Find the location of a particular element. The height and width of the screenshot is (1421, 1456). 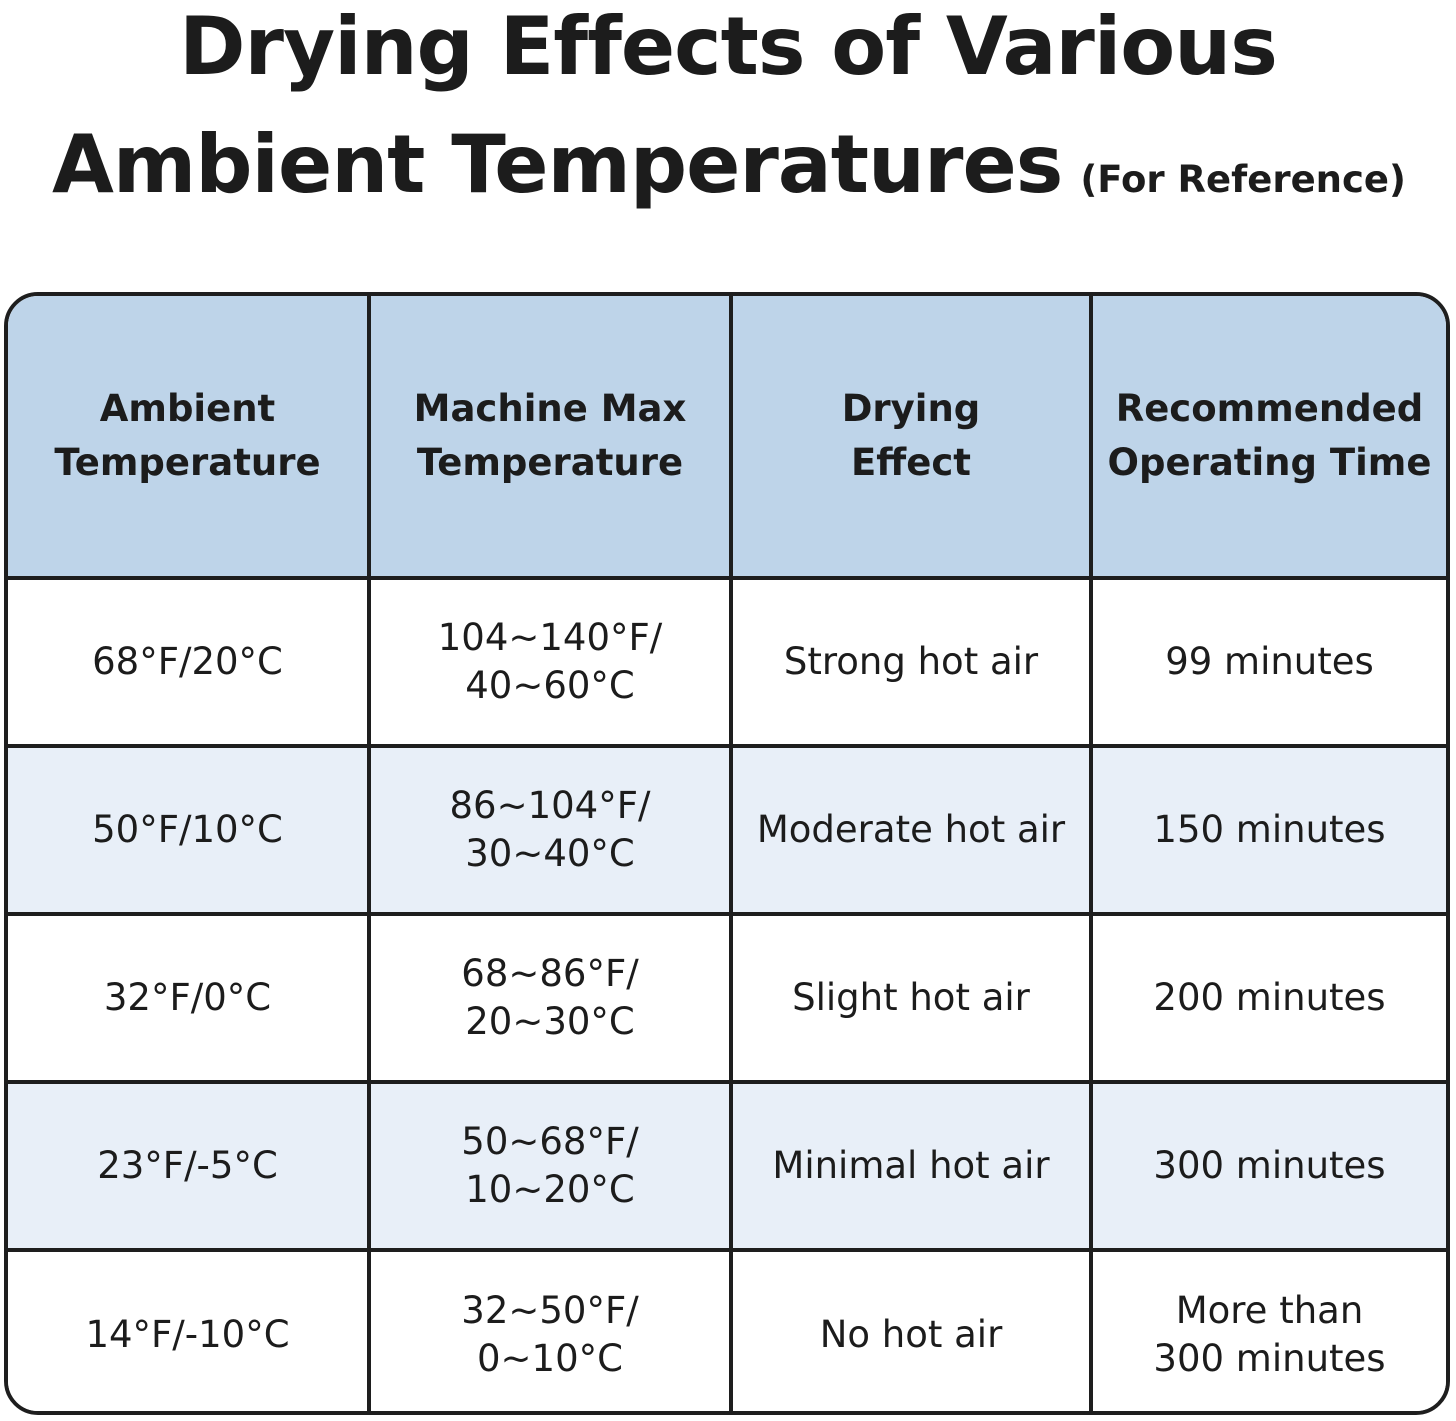

cell-ambient-temperature: 32°F/0°C is located at coordinates (189, 998).